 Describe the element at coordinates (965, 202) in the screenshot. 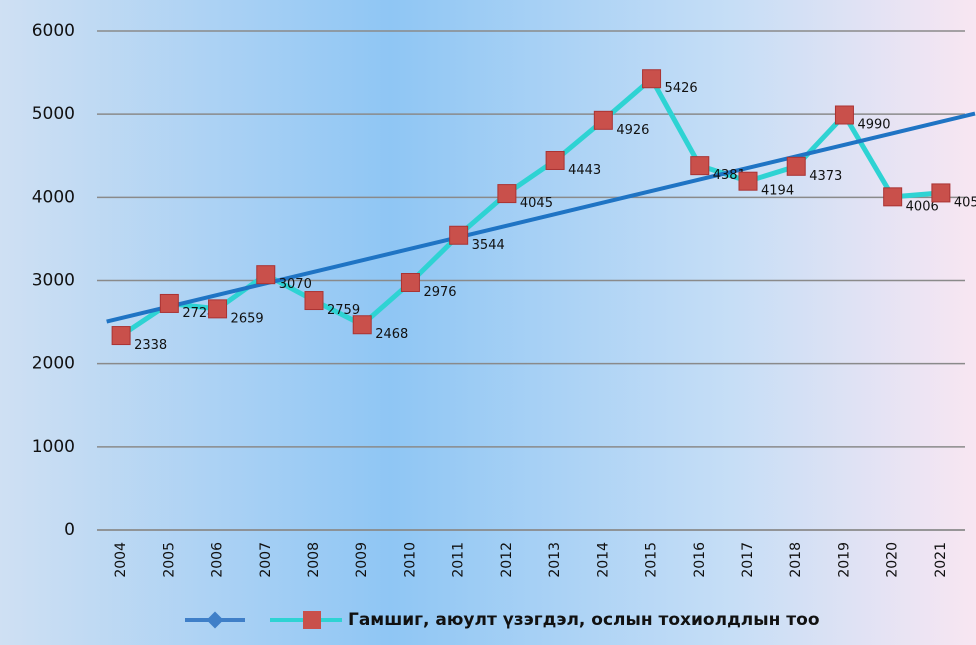

I see `data-label: 4053` at that location.